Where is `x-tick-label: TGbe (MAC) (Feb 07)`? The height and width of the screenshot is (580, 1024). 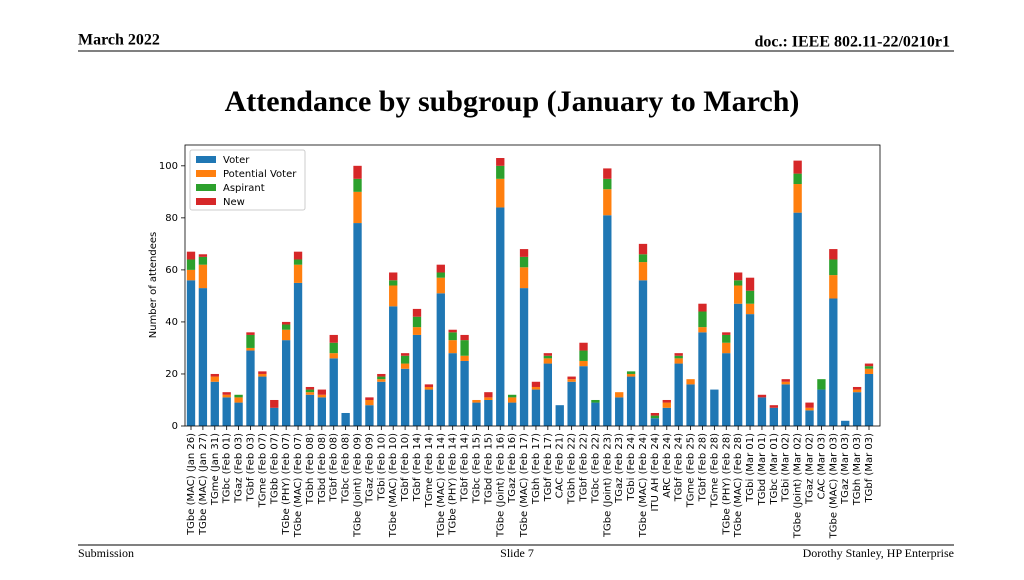
x-tick-label: TGbe (MAC) (Feb 07) is located at coordinates (298, 485).